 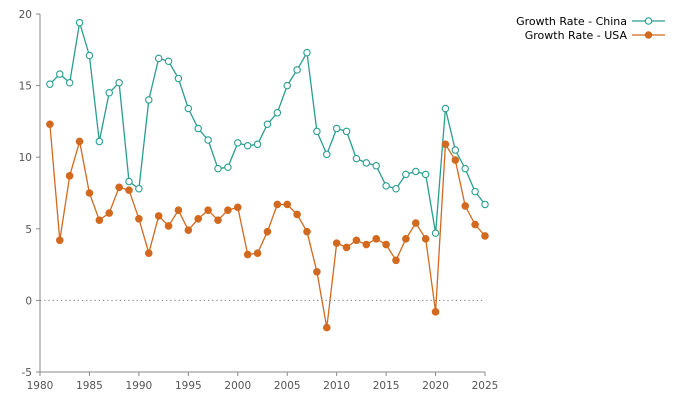 What do you see at coordinates (386, 386) in the screenshot?
I see `x-tick-label: 2015` at bounding box center [386, 386].